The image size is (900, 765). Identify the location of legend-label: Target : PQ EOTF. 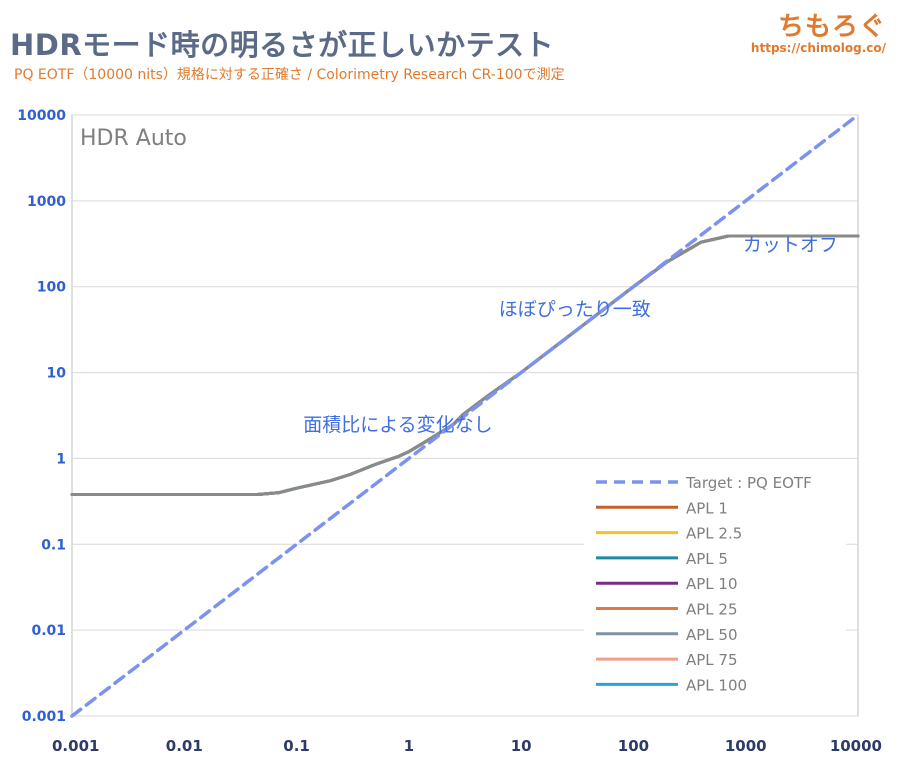
(748, 483).